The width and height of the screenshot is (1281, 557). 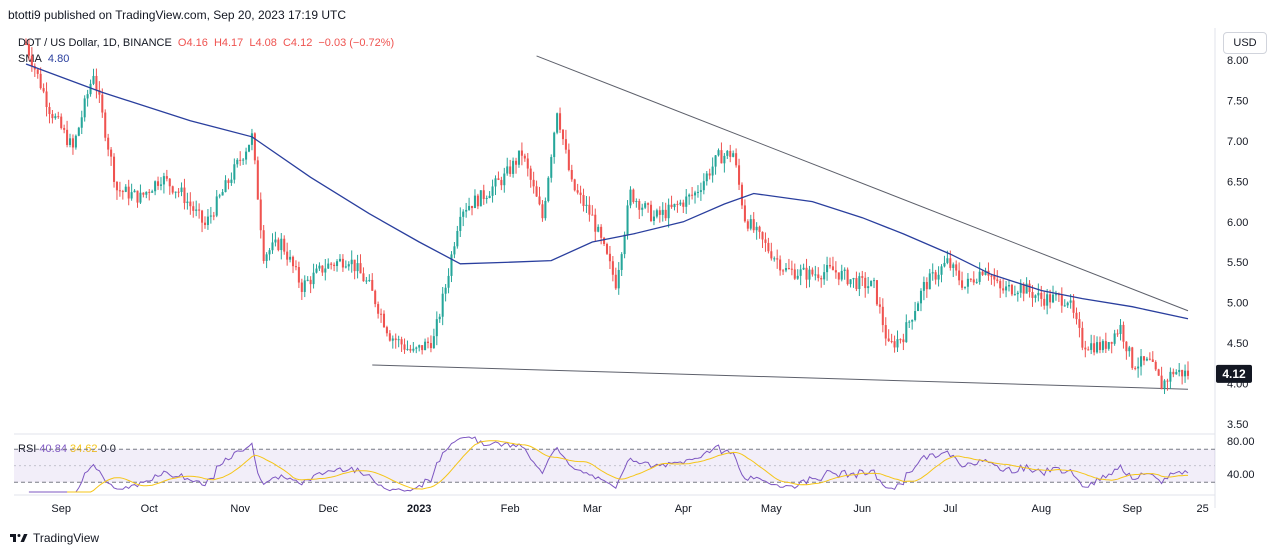 What do you see at coordinates (149, 509) in the screenshot?
I see `time-tick-label: Oct` at bounding box center [149, 509].